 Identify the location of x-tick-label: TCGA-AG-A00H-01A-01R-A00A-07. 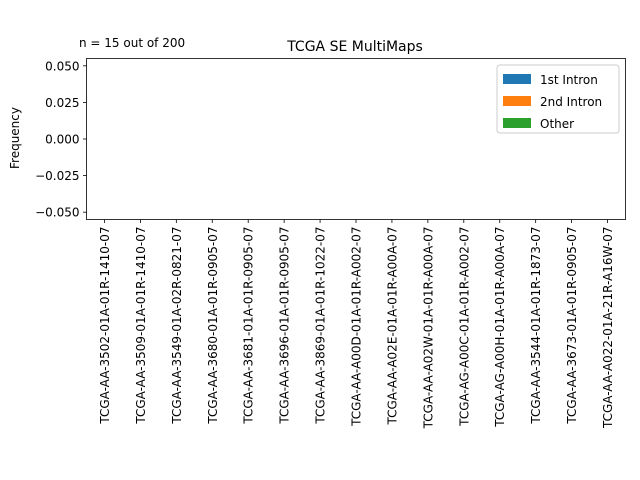
(500, 327).